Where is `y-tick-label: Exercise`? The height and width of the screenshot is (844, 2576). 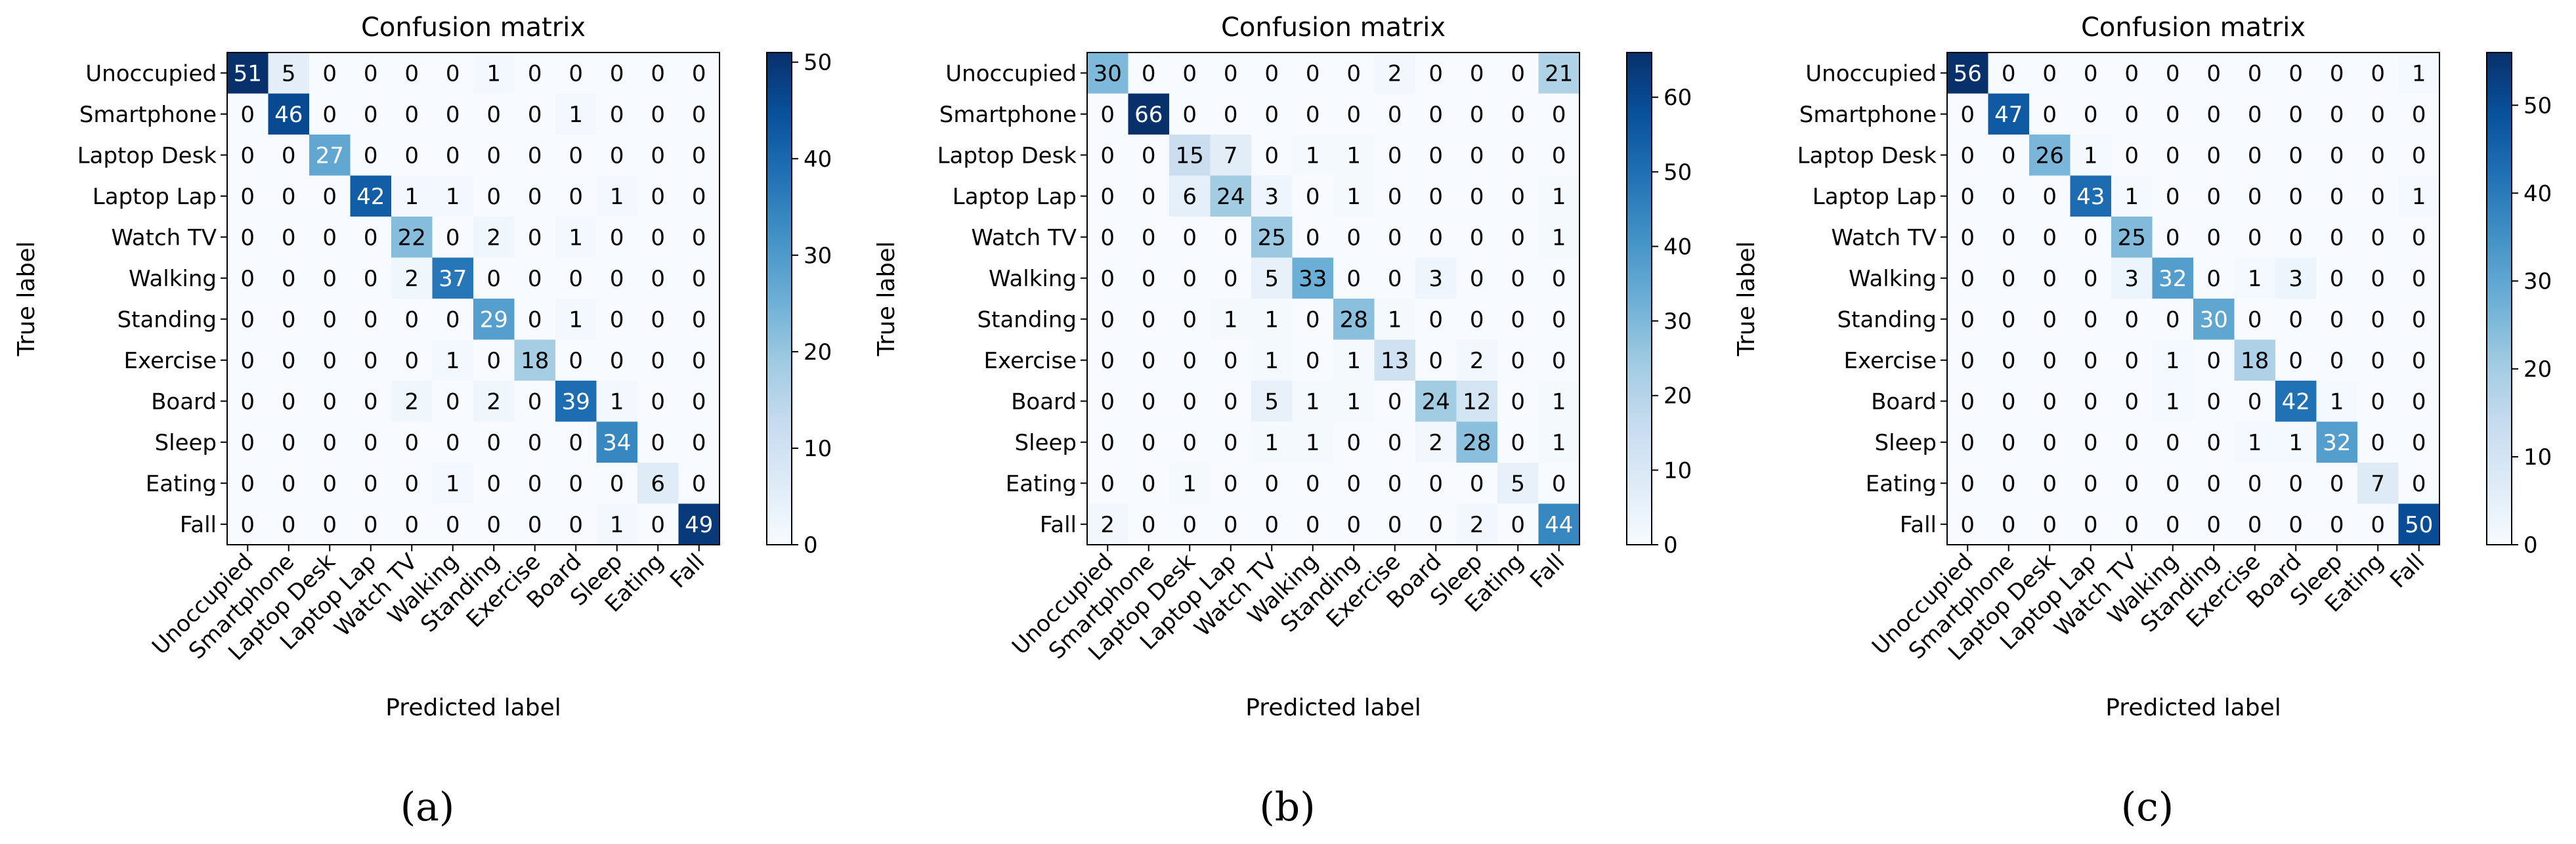 y-tick-label: Exercise is located at coordinates (170, 361).